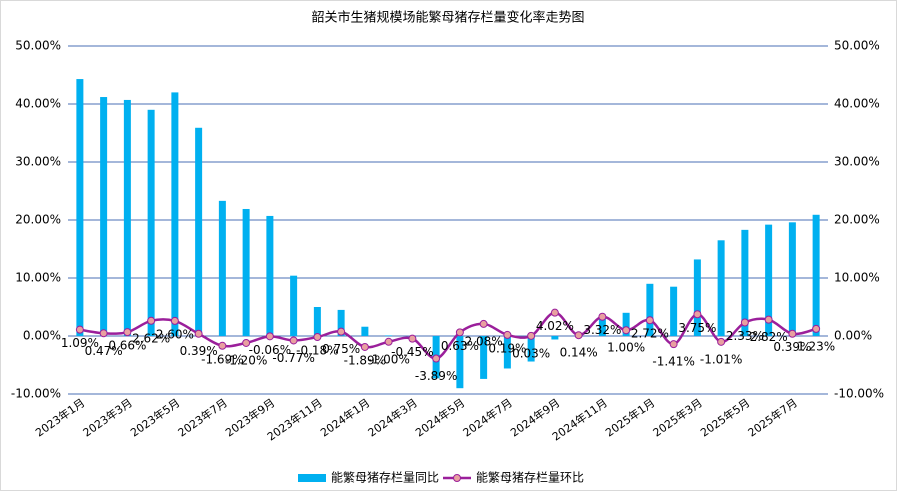 The image size is (897, 491). What do you see at coordinates (436, 376) in the screenshot?
I see `data-label: -3.89%` at bounding box center [436, 376].